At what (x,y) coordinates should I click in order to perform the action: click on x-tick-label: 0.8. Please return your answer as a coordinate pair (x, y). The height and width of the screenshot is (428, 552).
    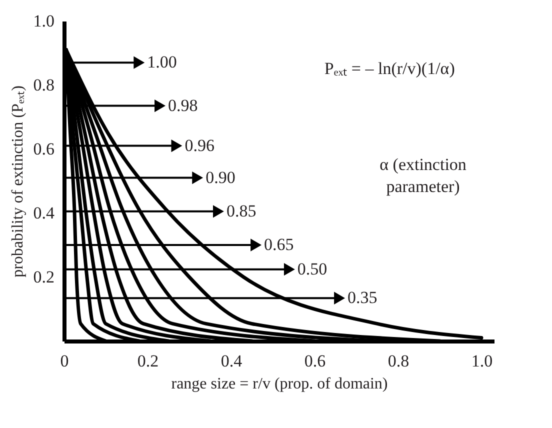
    Looking at the image, I should click on (399, 361).